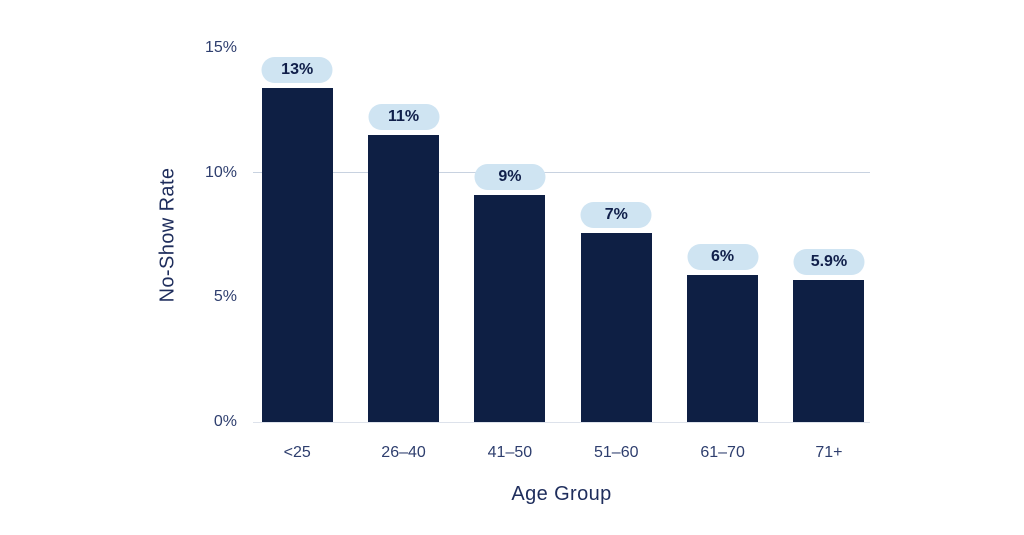 The image size is (1024, 535). Describe the element at coordinates (403, 452) in the screenshot. I see `x-tick-label: 26–40` at that location.